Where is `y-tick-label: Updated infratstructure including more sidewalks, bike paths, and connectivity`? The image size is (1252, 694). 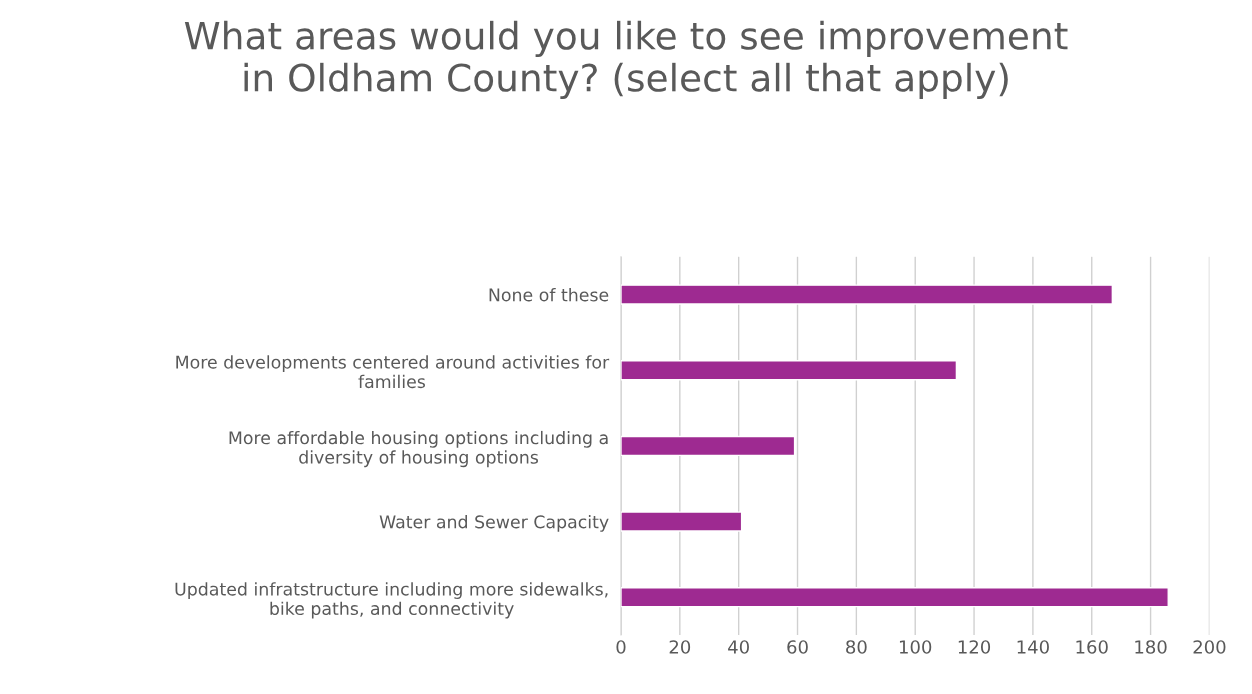
y-tick-label: Updated infratstructure including more sidewalks, bike paths, and connectivity is located at coordinates (391, 600).